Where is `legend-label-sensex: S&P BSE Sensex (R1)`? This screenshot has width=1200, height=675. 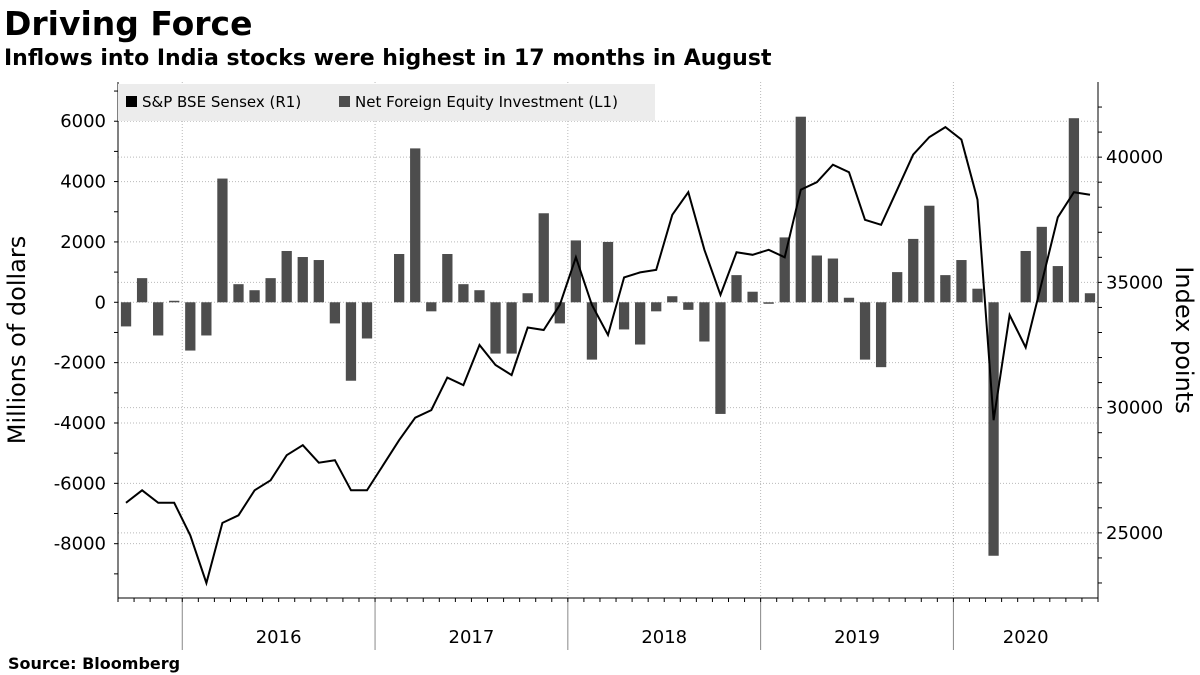
legend-label-sensex: S&P BSE Sensex (R1) is located at coordinates (221, 102).